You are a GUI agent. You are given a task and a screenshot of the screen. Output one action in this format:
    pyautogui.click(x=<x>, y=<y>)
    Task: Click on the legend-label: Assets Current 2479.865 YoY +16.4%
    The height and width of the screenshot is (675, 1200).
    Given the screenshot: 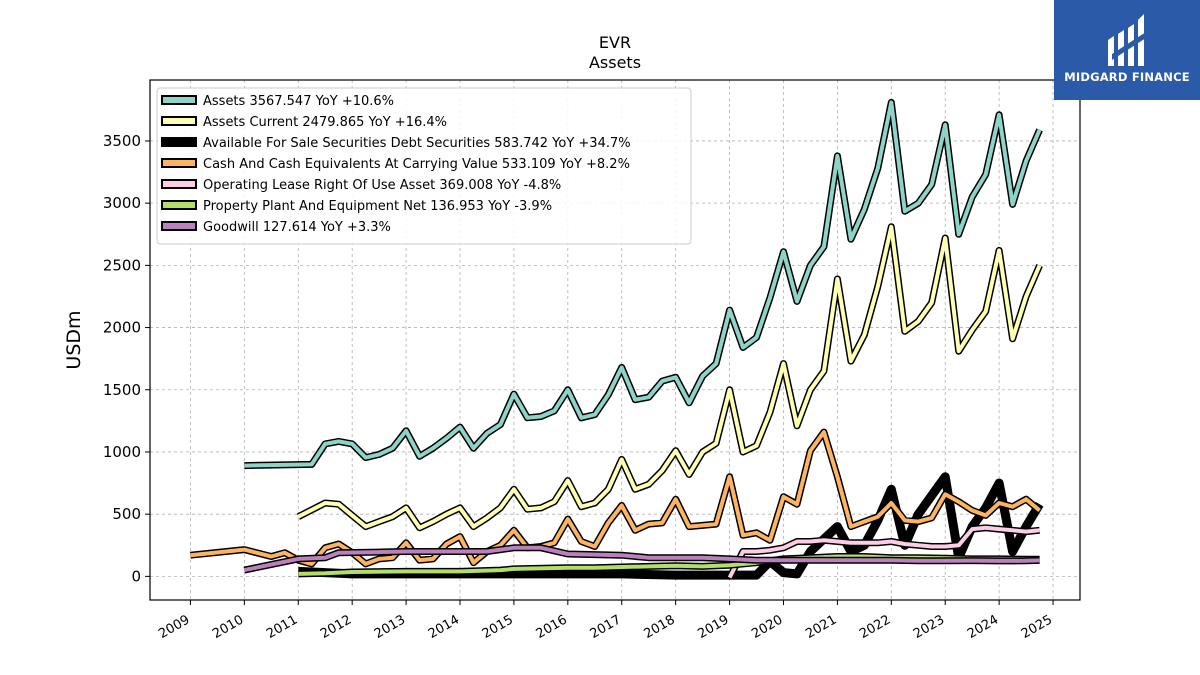 What is the action you would take?
    pyautogui.click(x=325, y=122)
    